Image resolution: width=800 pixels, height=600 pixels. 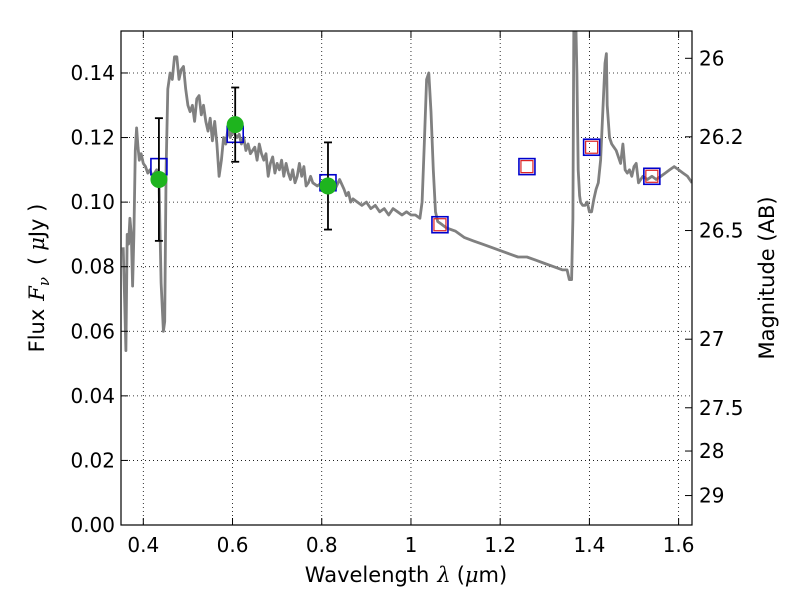 I want to click on y-tick-label: 0.04, so click(x=92, y=396).